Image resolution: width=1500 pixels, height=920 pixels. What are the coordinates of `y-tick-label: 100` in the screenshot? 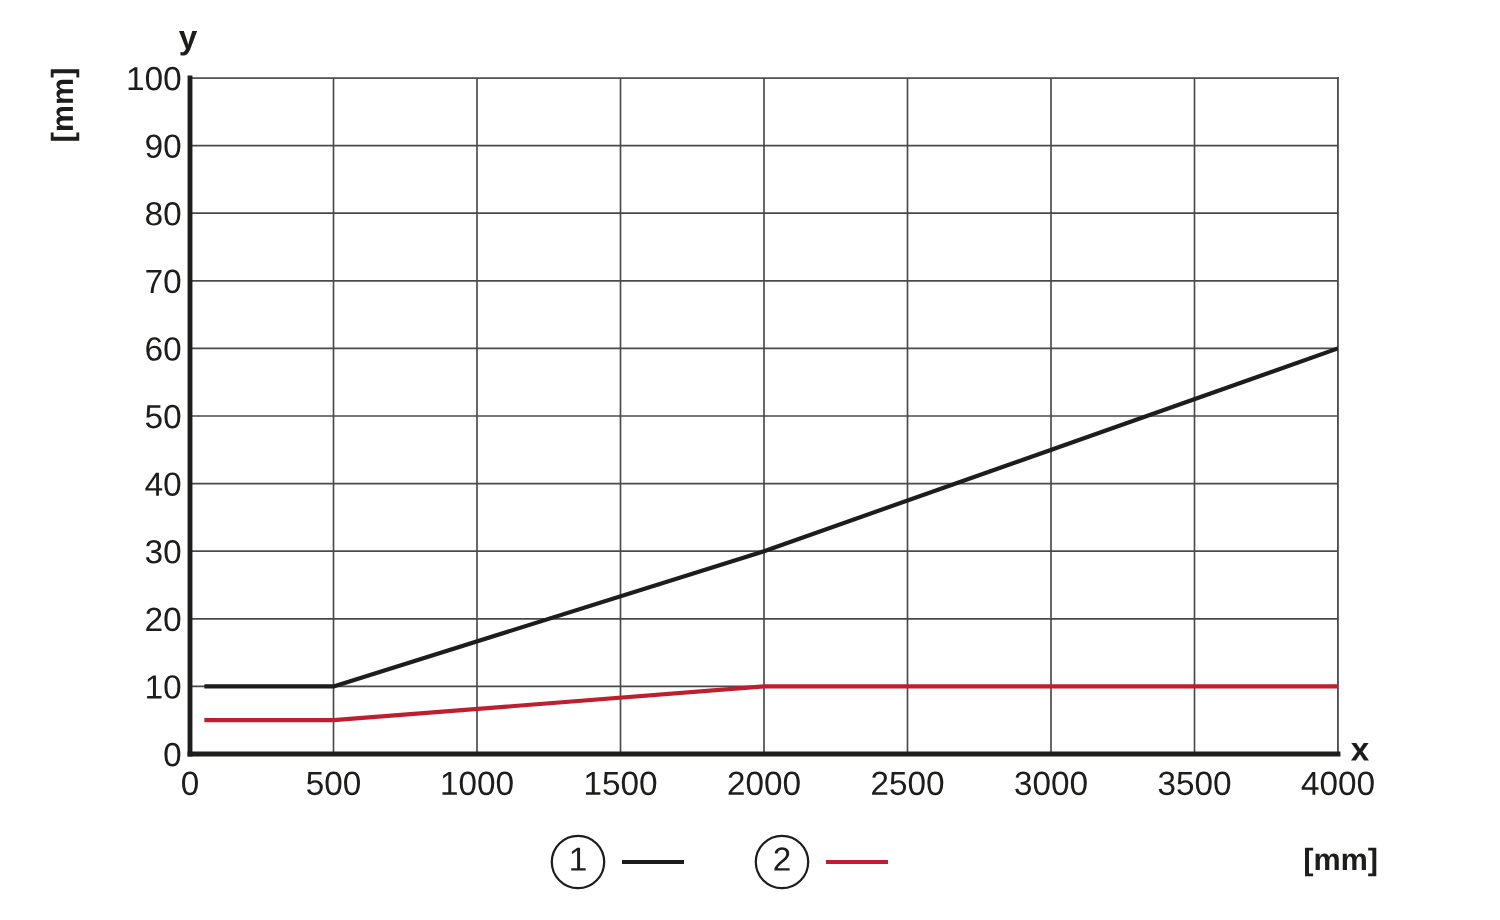 It's located at (154, 78).